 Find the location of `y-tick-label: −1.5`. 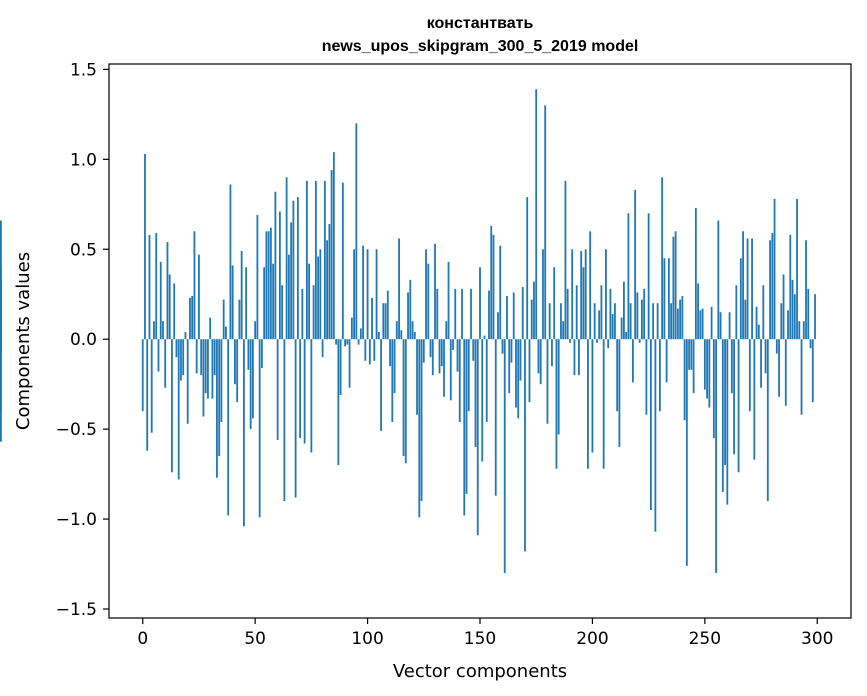

y-tick-label: −1.5 is located at coordinates (76, 610).